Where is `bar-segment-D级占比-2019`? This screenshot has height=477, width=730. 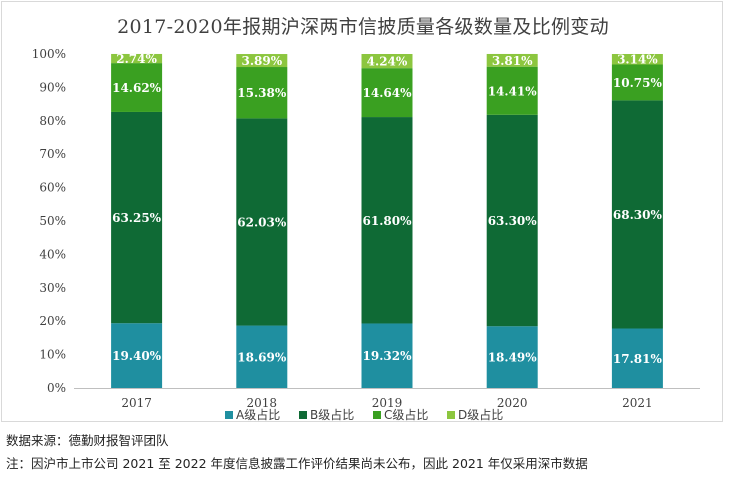 bar-segment-D级占比-2019 is located at coordinates (387, 61).